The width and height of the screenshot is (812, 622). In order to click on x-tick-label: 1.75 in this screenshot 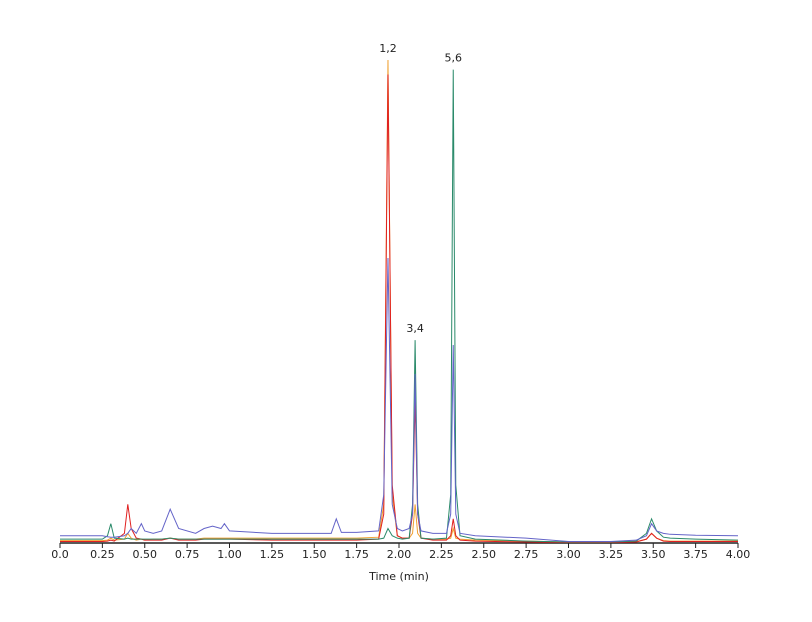, I will do `click(356, 554)`.